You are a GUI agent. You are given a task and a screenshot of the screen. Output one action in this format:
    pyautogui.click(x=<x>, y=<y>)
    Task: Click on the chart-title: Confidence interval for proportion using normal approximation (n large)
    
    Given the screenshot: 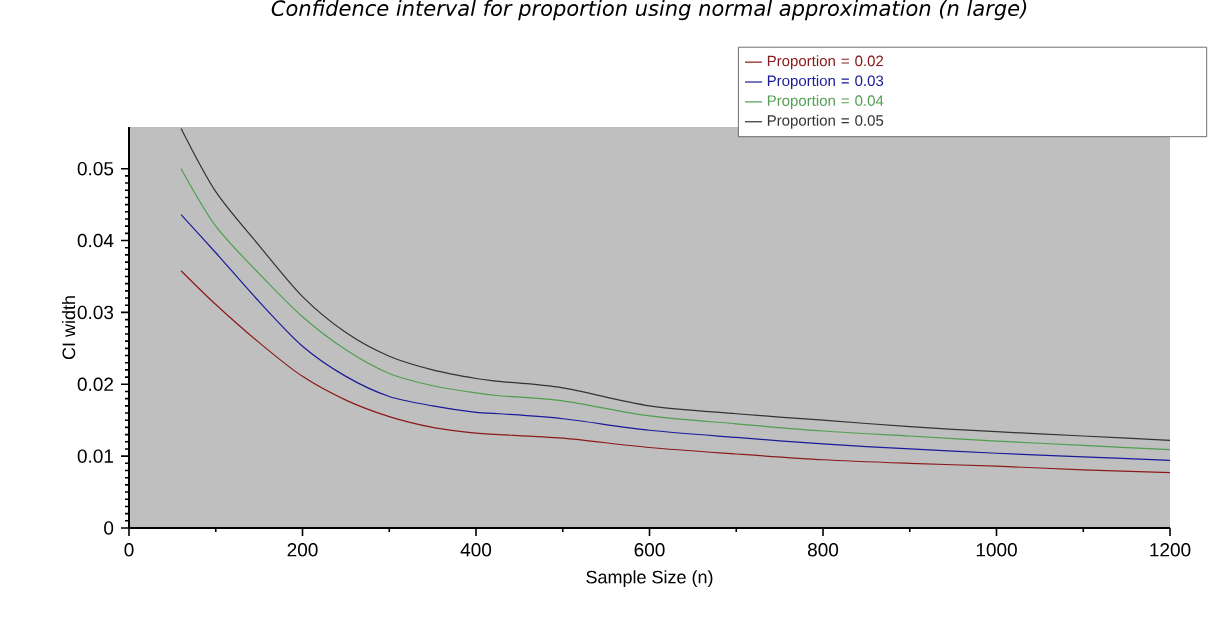 What is the action you would take?
    pyautogui.click(x=649, y=10)
    